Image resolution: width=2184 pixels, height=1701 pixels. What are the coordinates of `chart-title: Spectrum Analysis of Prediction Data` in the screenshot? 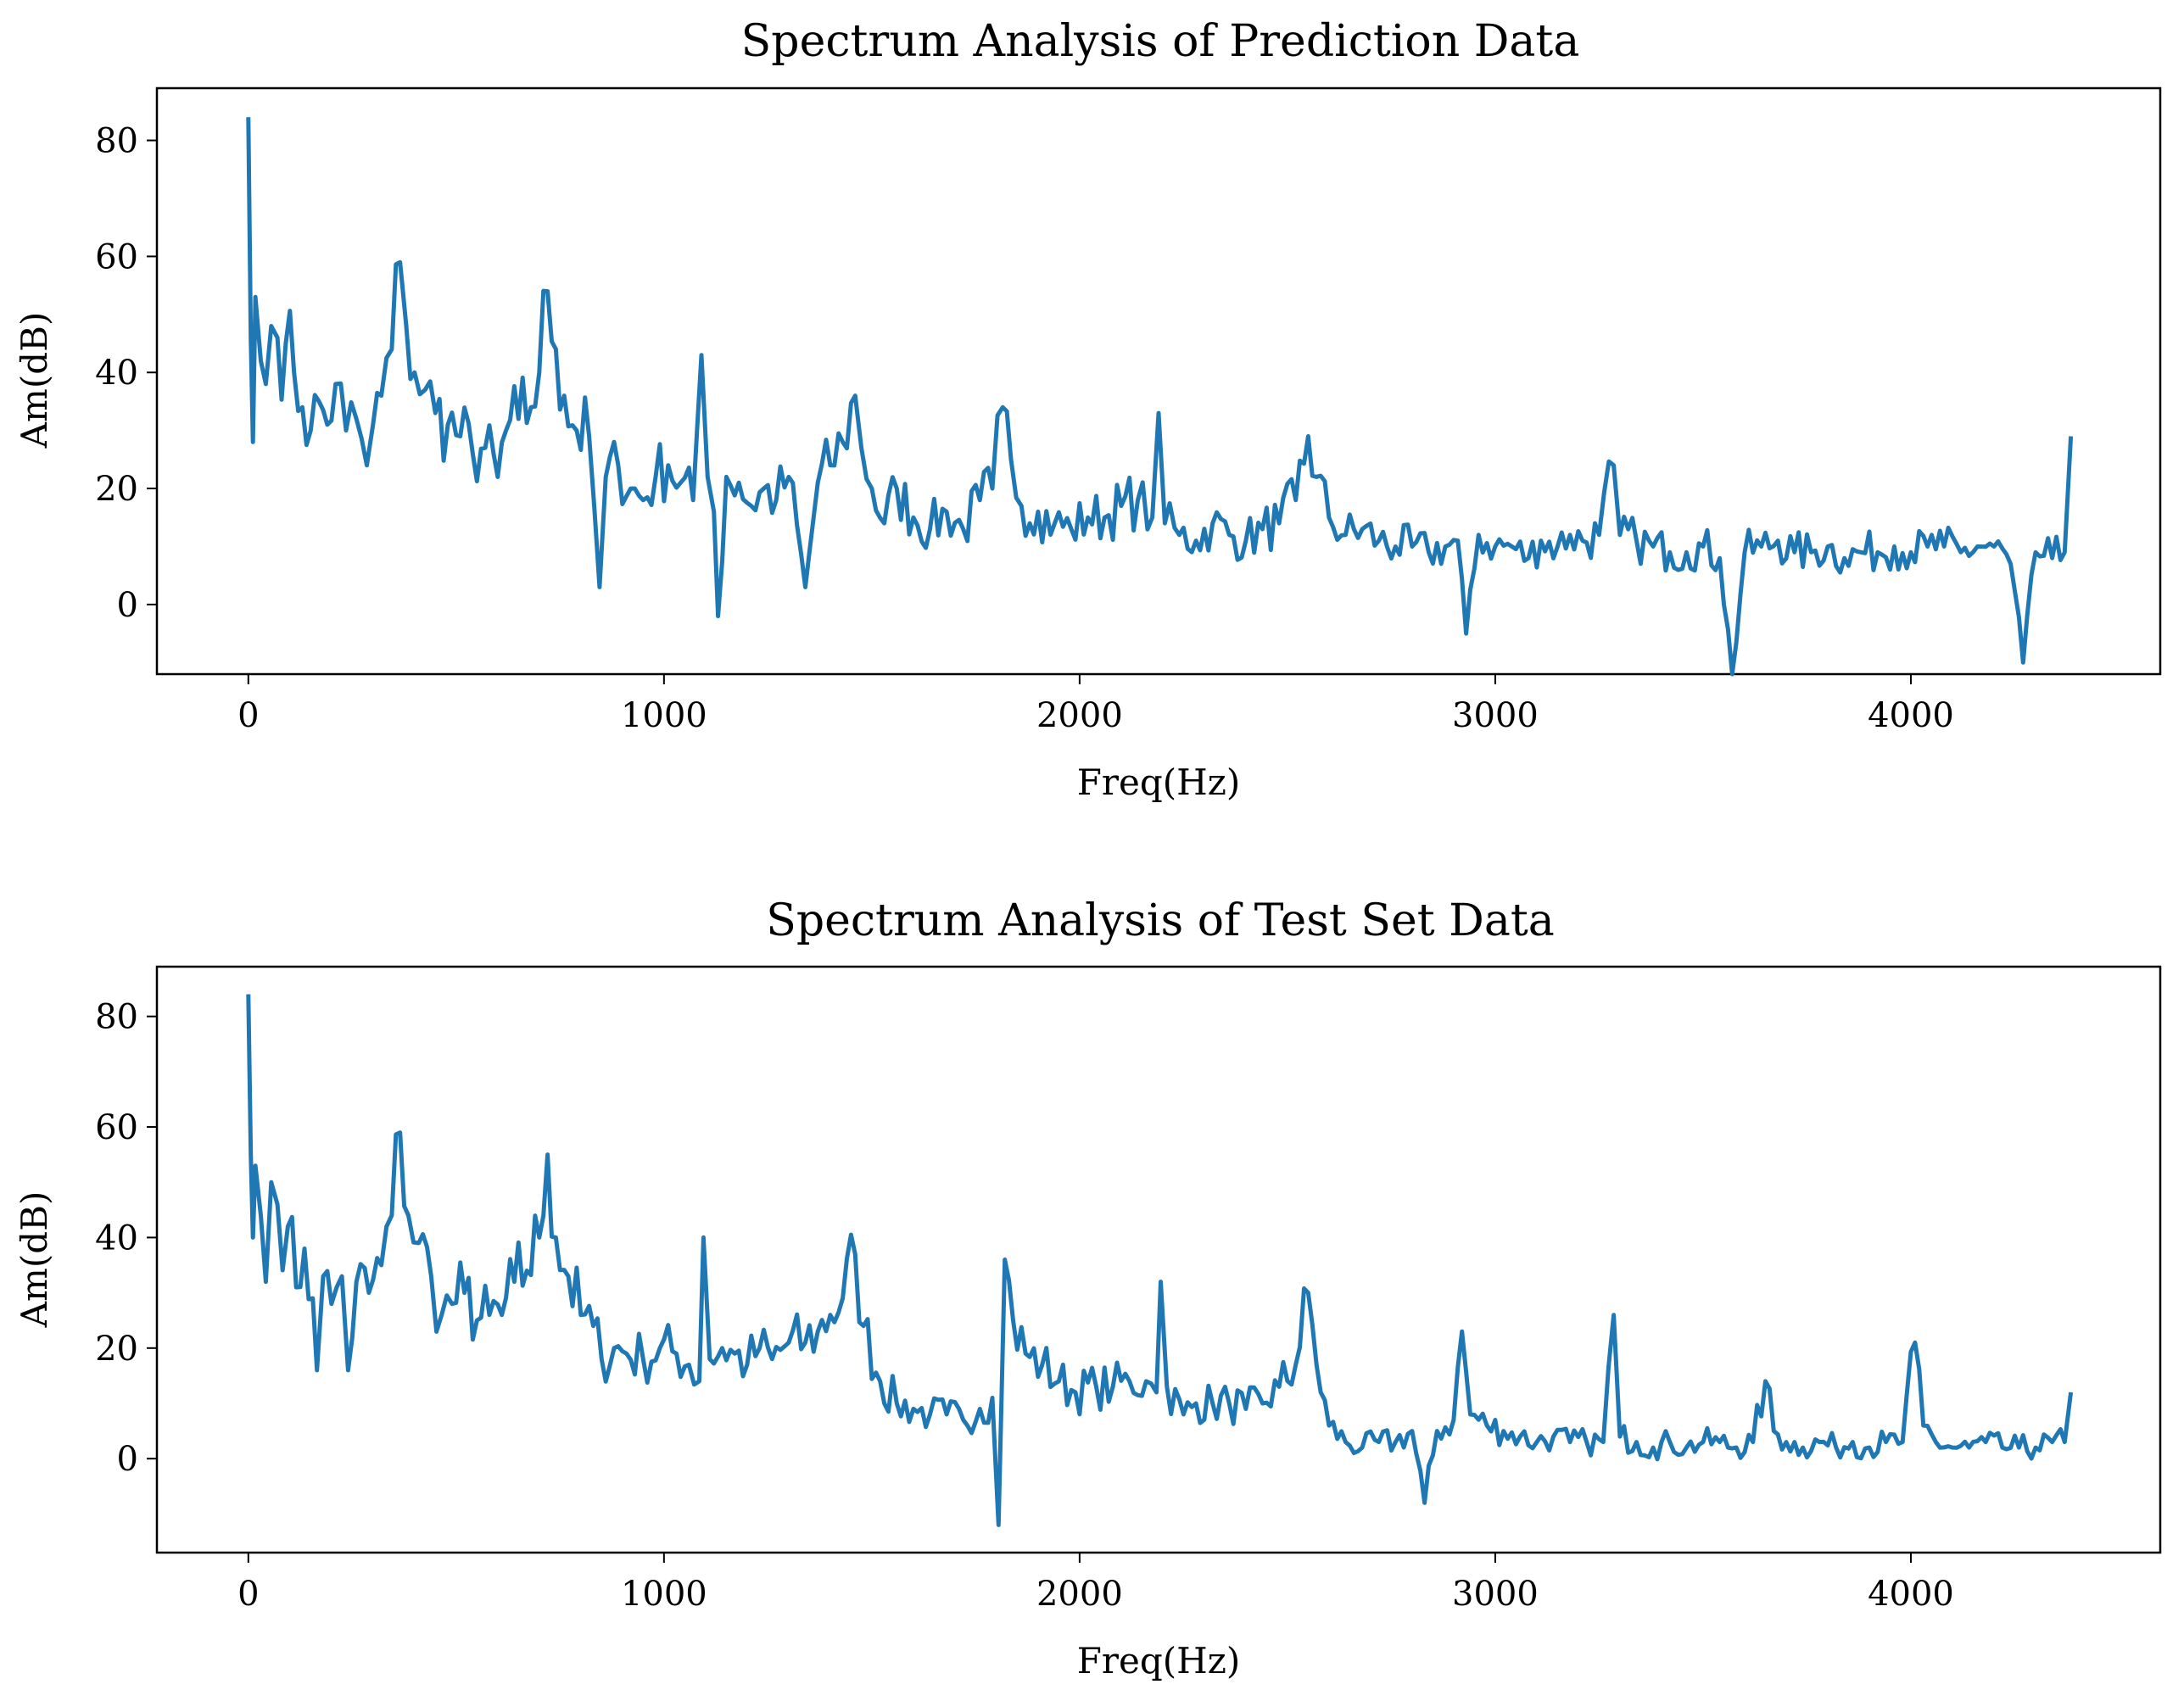 It's located at (1160, 41).